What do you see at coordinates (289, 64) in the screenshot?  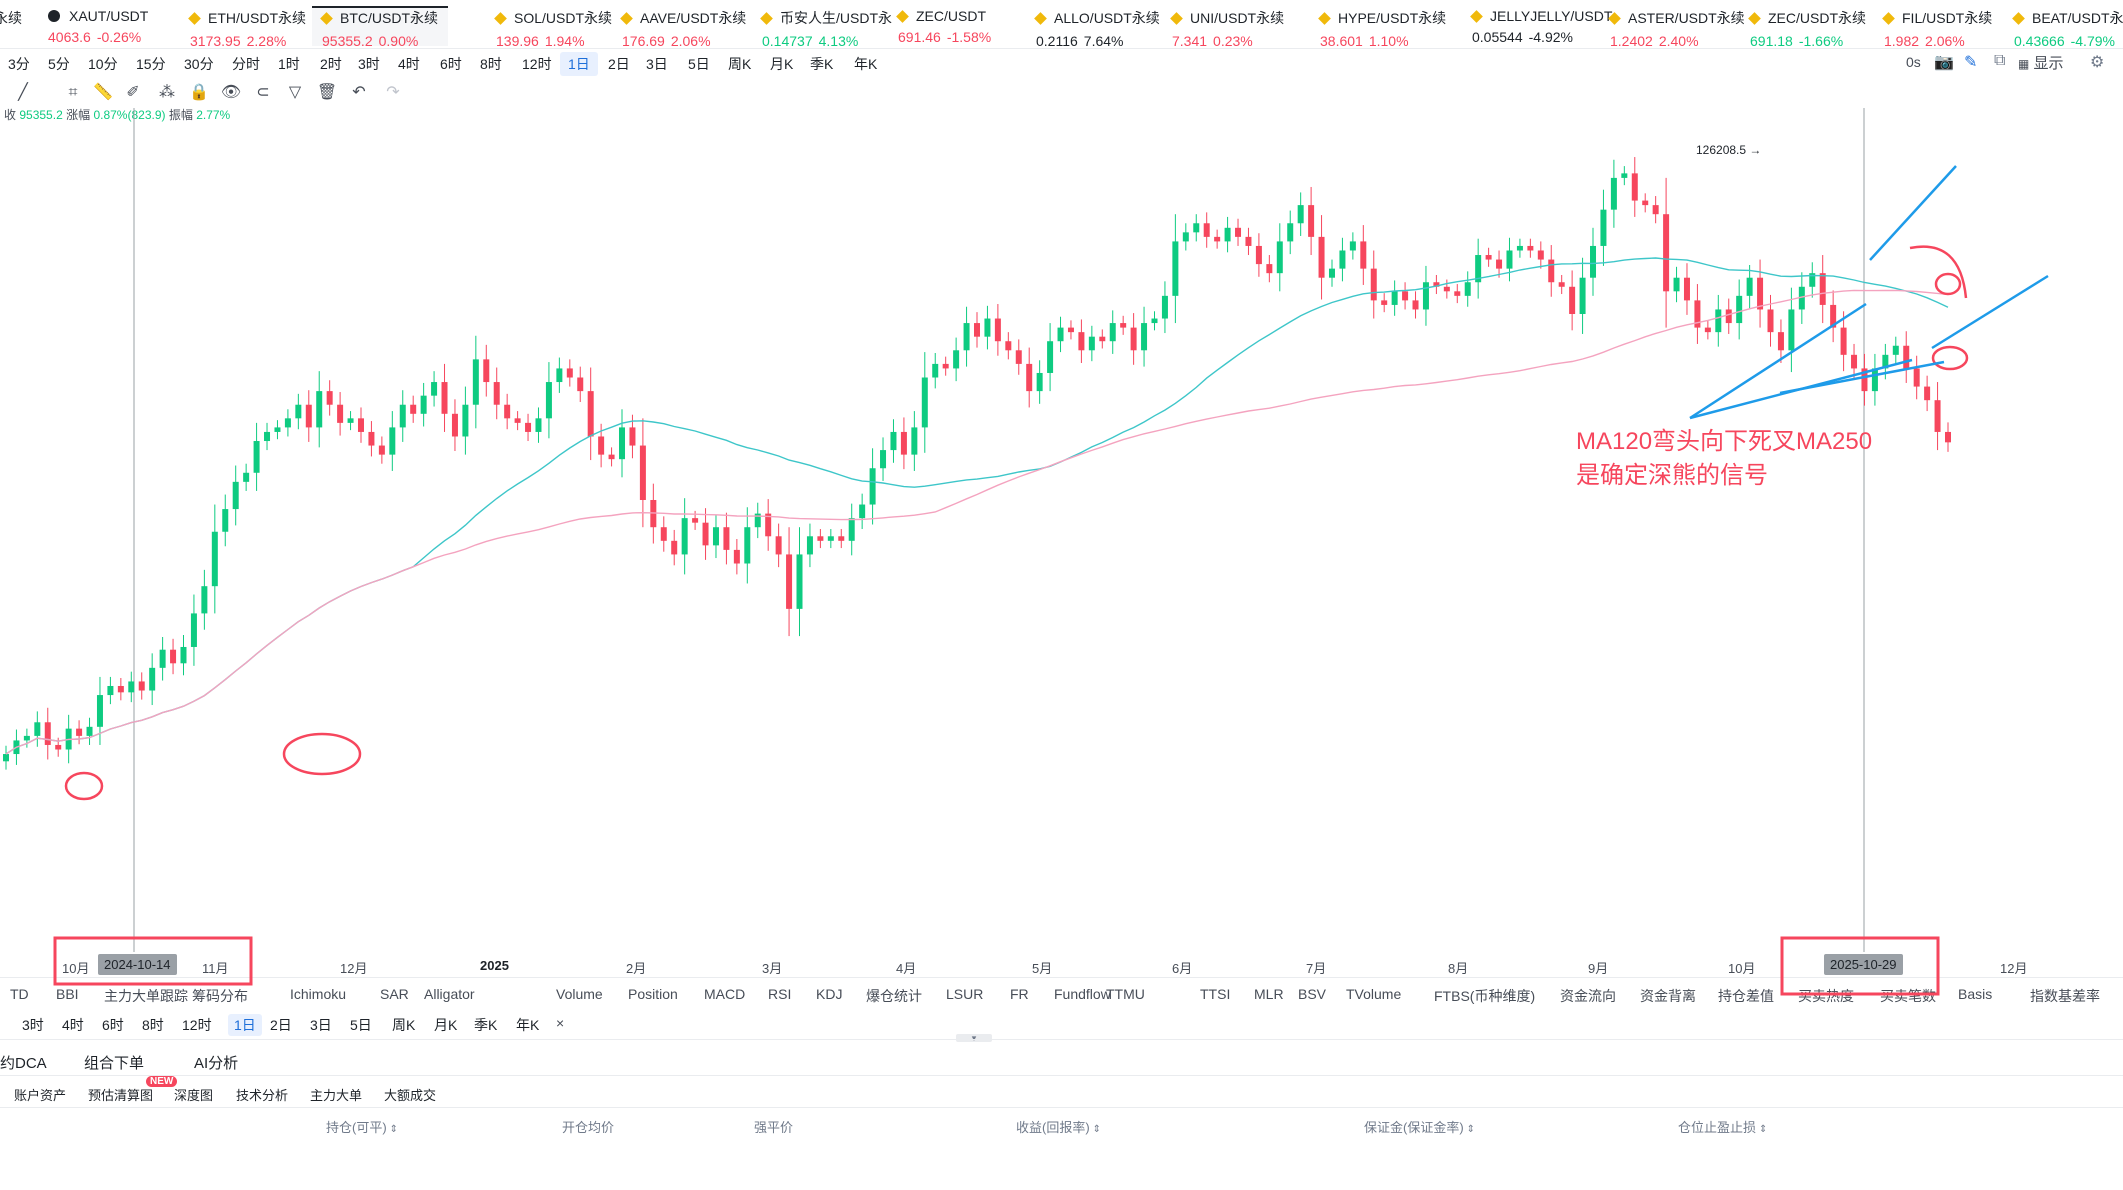 I see `interval-button: 1时` at bounding box center [289, 64].